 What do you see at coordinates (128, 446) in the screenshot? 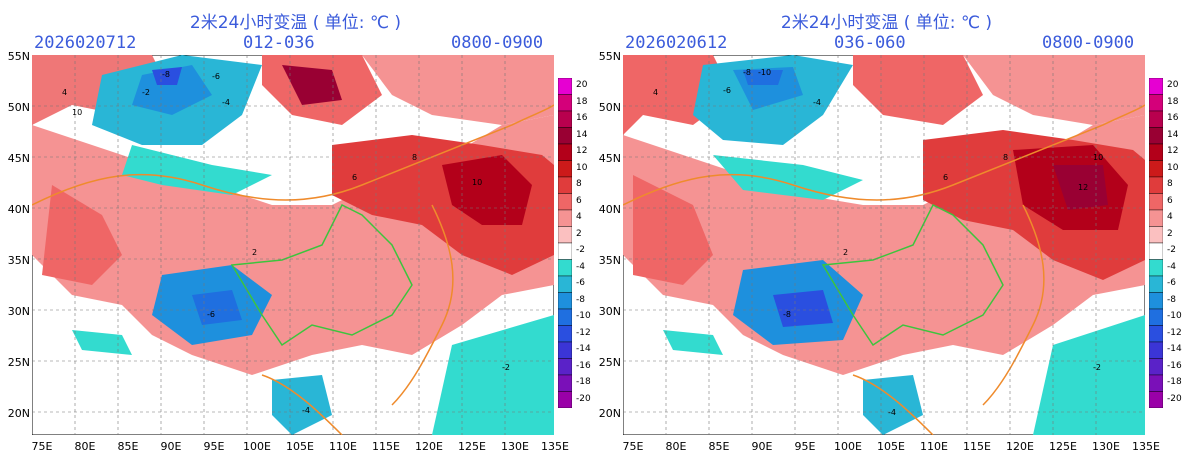
I see `lon-label: 85E` at bounding box center [128, 446].